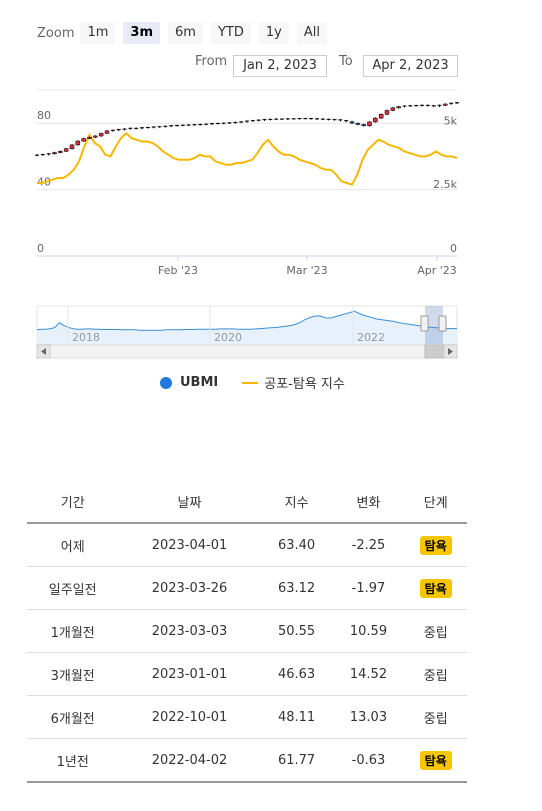 This screenshot has width=542, height=811. What do you see at coordinates (189, 674) in the screenshot?
I see `date-cell: 2023-01-01` at bounding box center [189, 674].